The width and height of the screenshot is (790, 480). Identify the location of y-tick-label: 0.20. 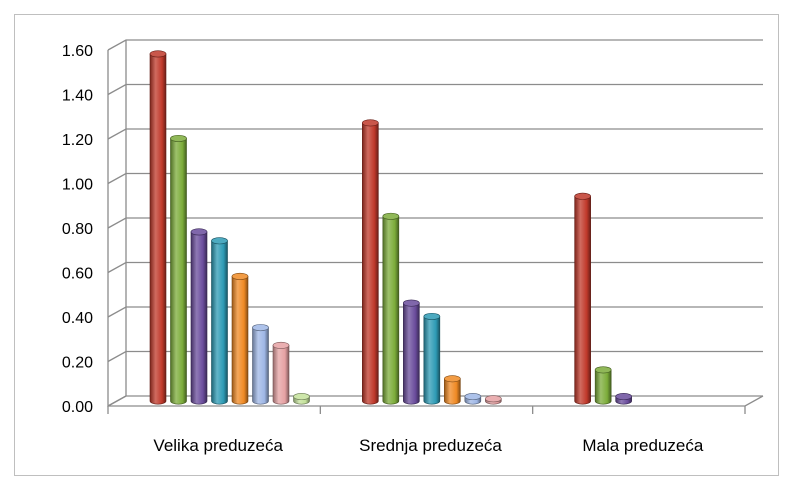
(77, 363).